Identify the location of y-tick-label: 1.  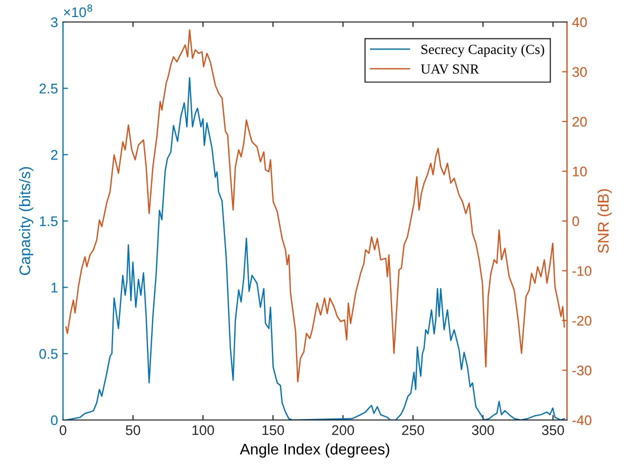
(54, 287).